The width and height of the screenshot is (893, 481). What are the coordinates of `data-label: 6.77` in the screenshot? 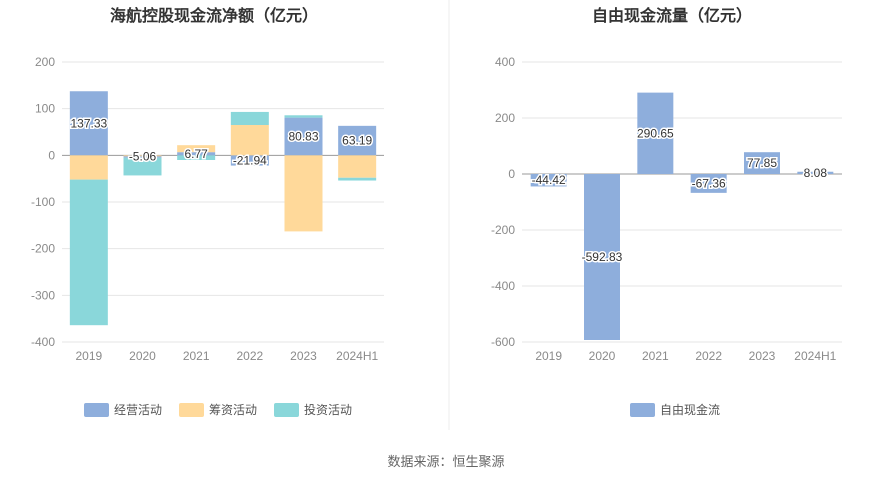 It's located at (196, 154).